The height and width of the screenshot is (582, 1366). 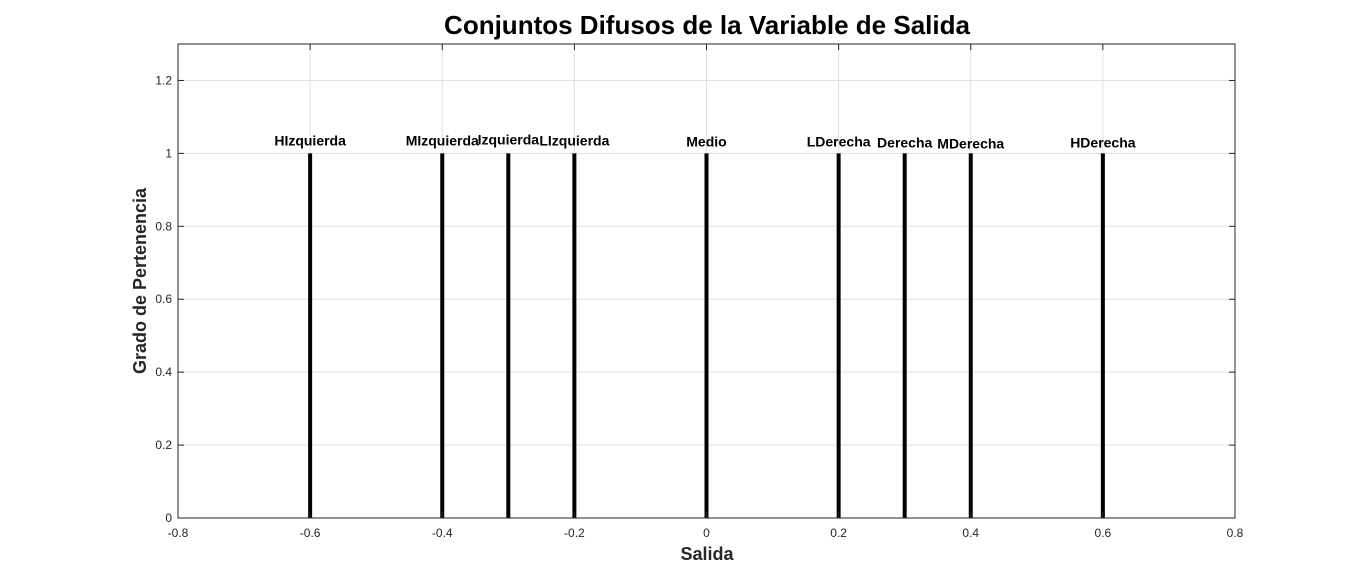 I want to click on series-label-hizquierda: HIzquierda, so click(x=310, y=140).